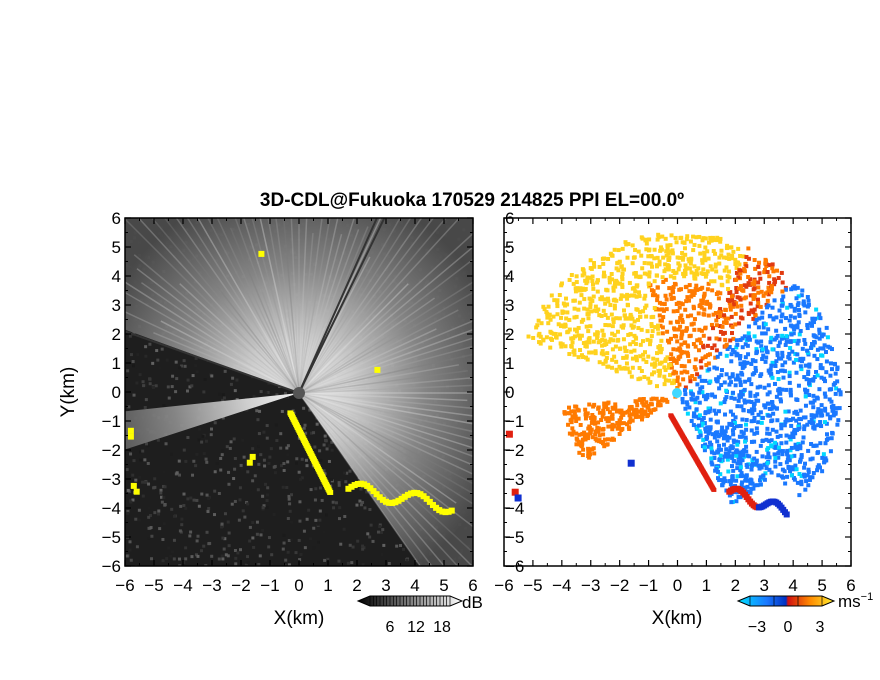  I want to click on colorbar-tick-label: 12, so click(416, 627).